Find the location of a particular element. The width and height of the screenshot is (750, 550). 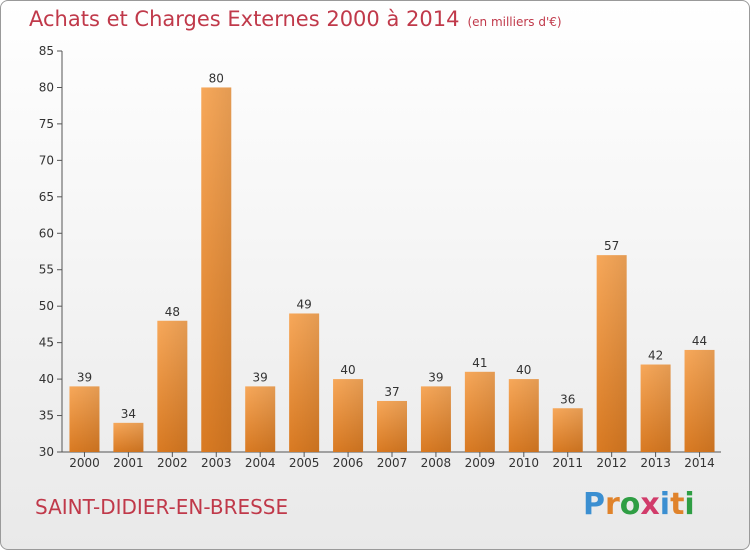

x-tick-label: 2010 is located at coordinates (524, 463).